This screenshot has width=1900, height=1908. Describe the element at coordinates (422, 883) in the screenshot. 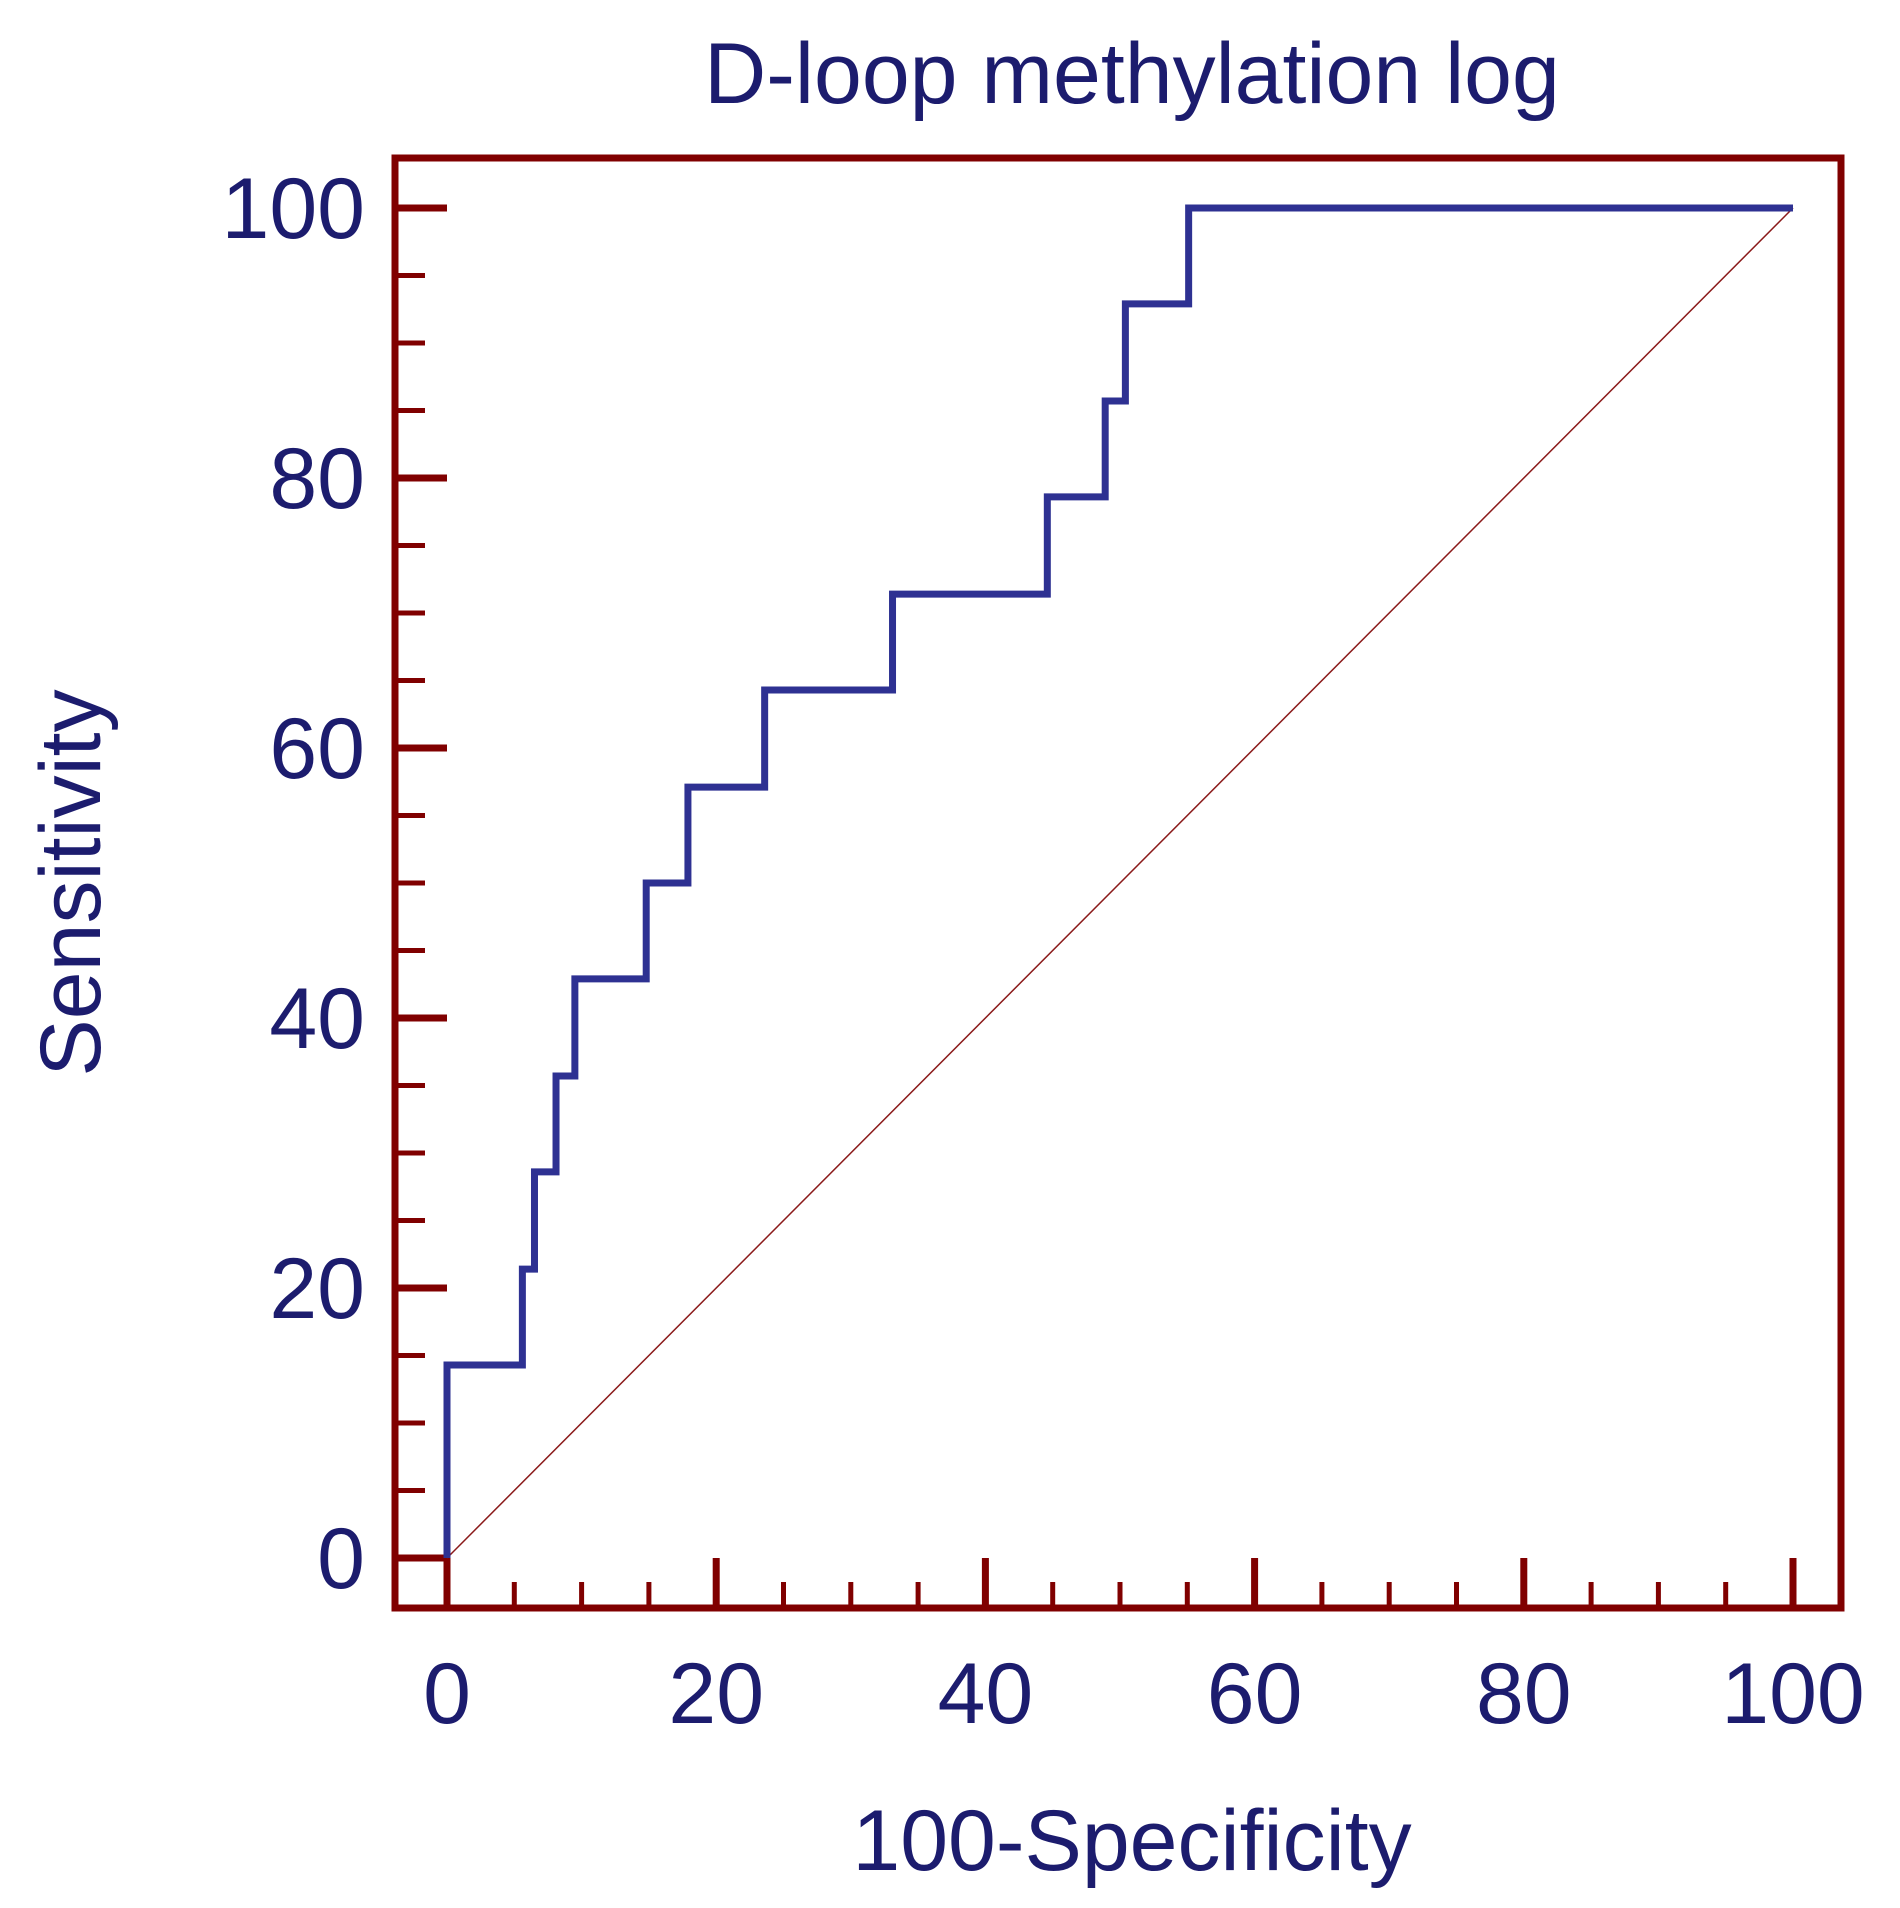

I see `y-axis-ticks` at that location.